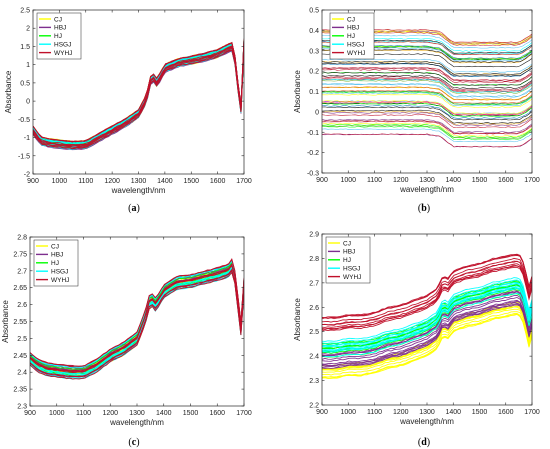  What do you see at coordinates (314, 92) in the screenshot?
I see `y-tick-label: 0.1` at bounding box center [314, 92].